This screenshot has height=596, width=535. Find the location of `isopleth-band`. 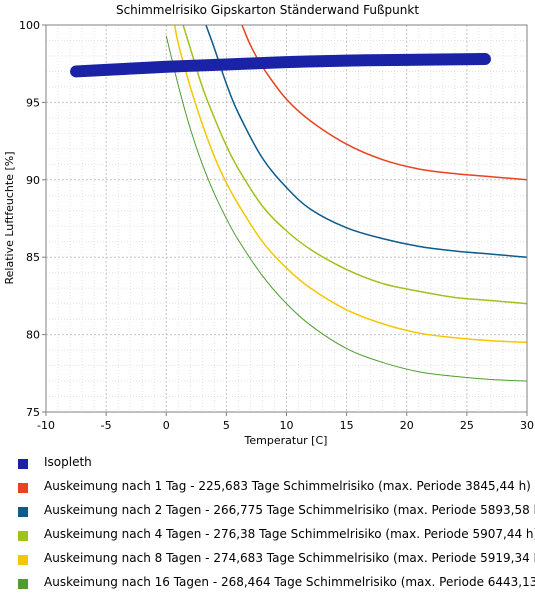

isopleth-band is located at coordinates (280, 65).